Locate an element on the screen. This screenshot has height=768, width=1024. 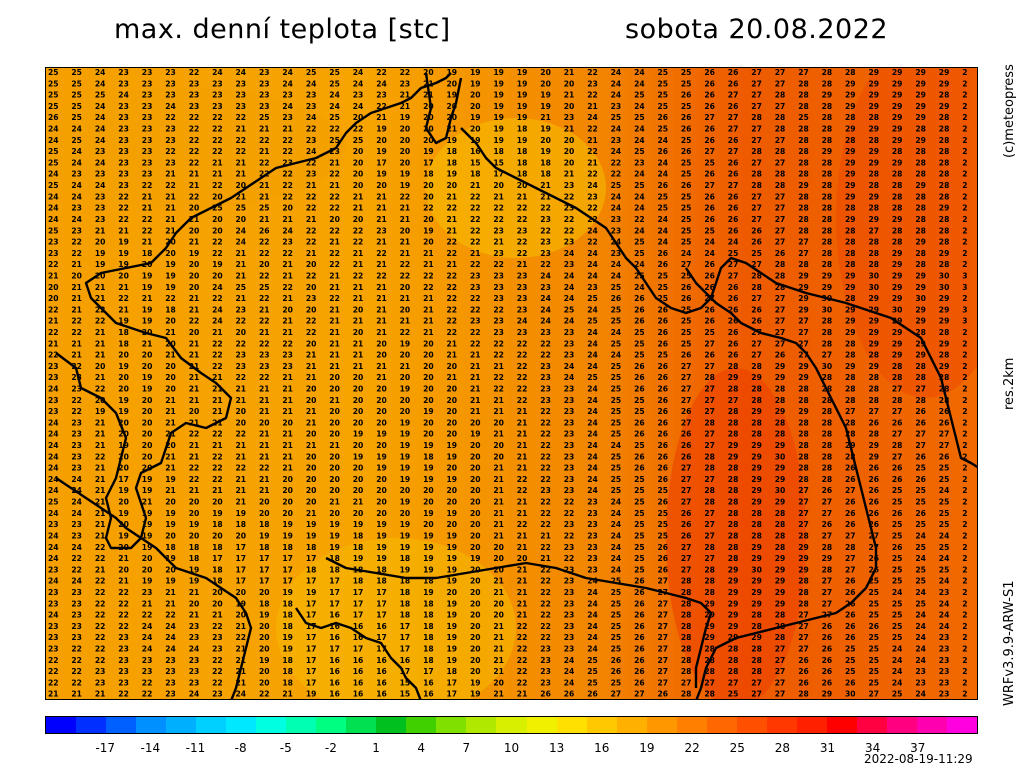
colorbar-swatch is located at coordinates (541, 725).